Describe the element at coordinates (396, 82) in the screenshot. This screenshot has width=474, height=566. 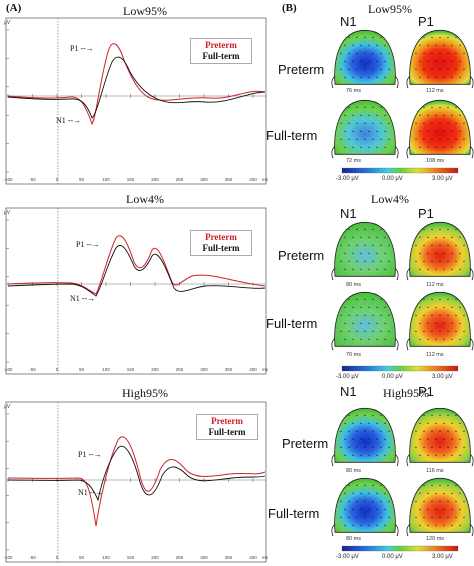
I see `ear-right` at that location.